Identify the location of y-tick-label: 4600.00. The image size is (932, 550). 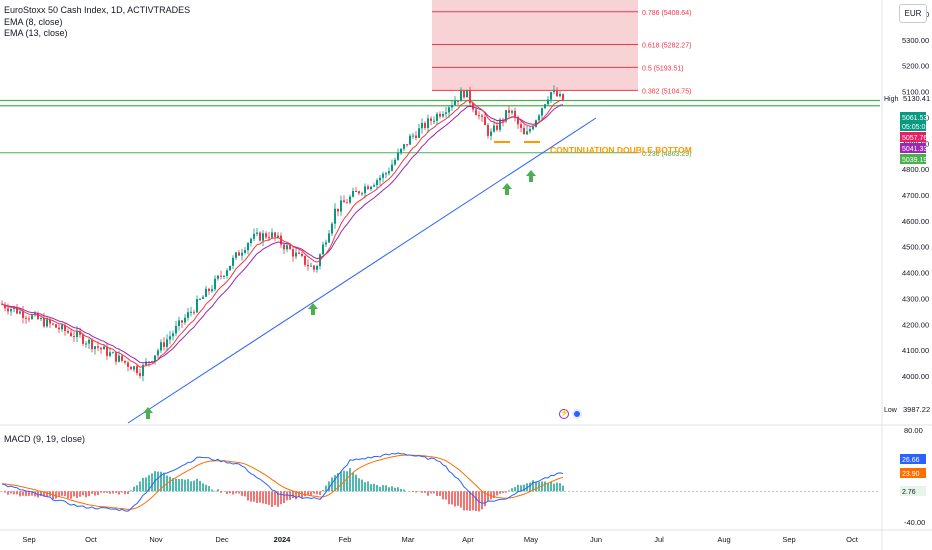
(915, 221).